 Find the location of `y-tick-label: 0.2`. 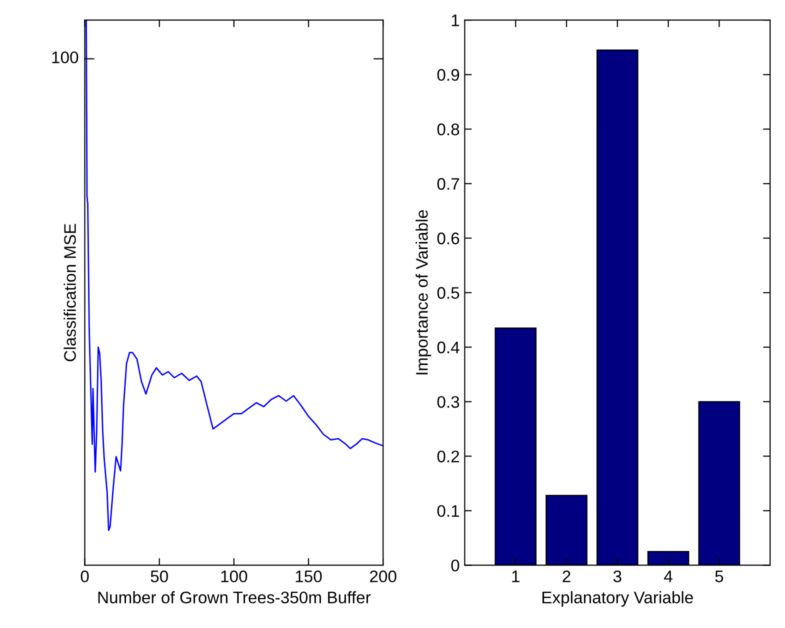

y-tick-label: 0.2 is located at coordinates (448, 456).